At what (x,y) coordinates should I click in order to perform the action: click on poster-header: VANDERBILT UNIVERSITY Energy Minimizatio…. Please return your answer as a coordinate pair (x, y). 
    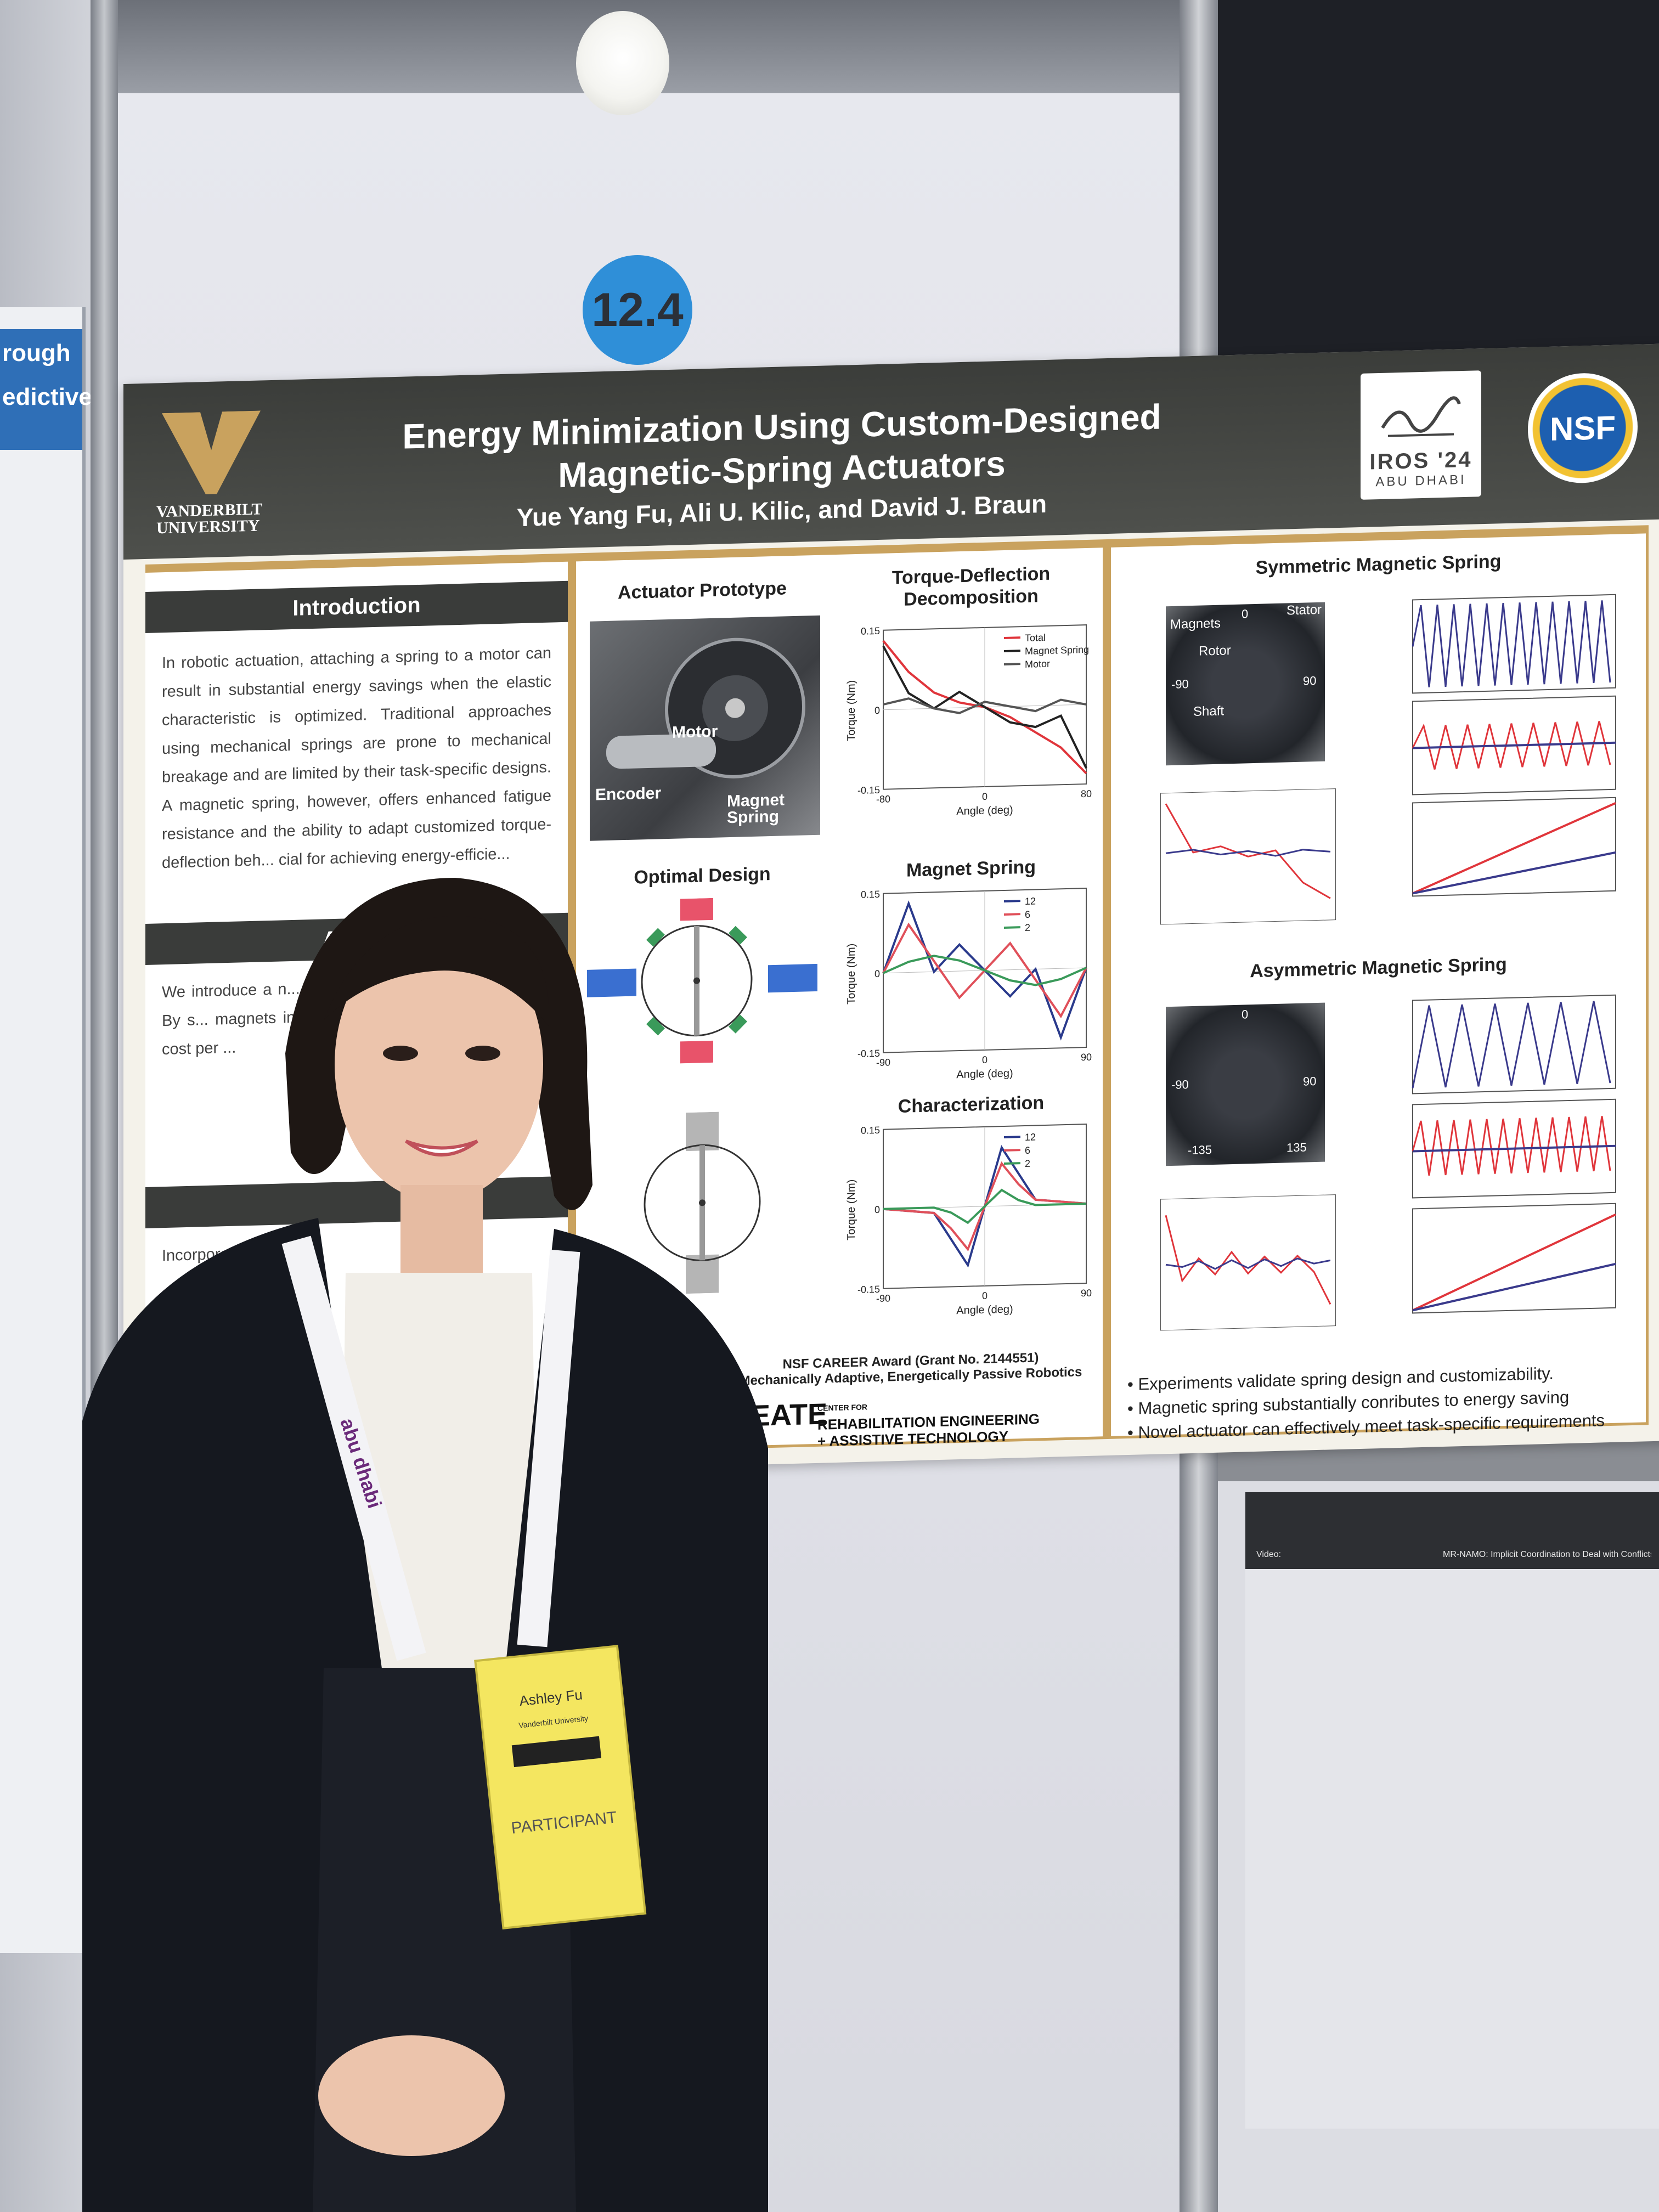
    Looking at the image, I should click on (891, 452).